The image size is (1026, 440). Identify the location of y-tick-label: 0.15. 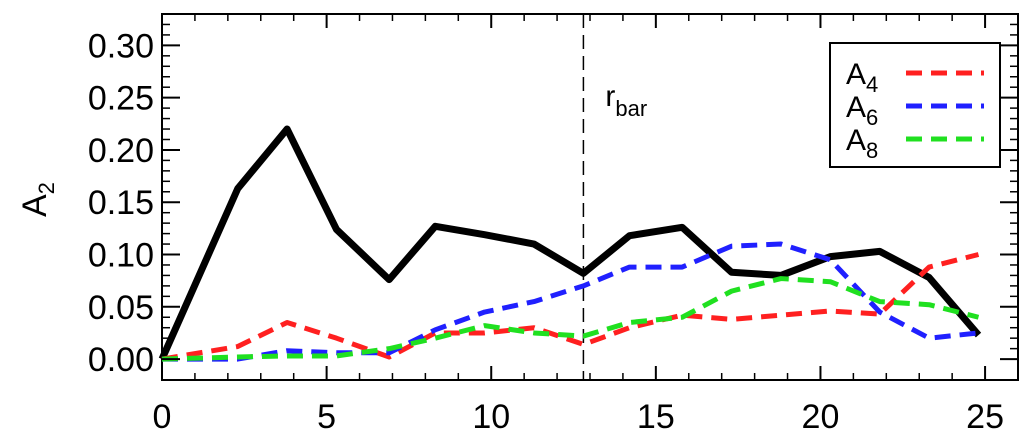
(121, 203).